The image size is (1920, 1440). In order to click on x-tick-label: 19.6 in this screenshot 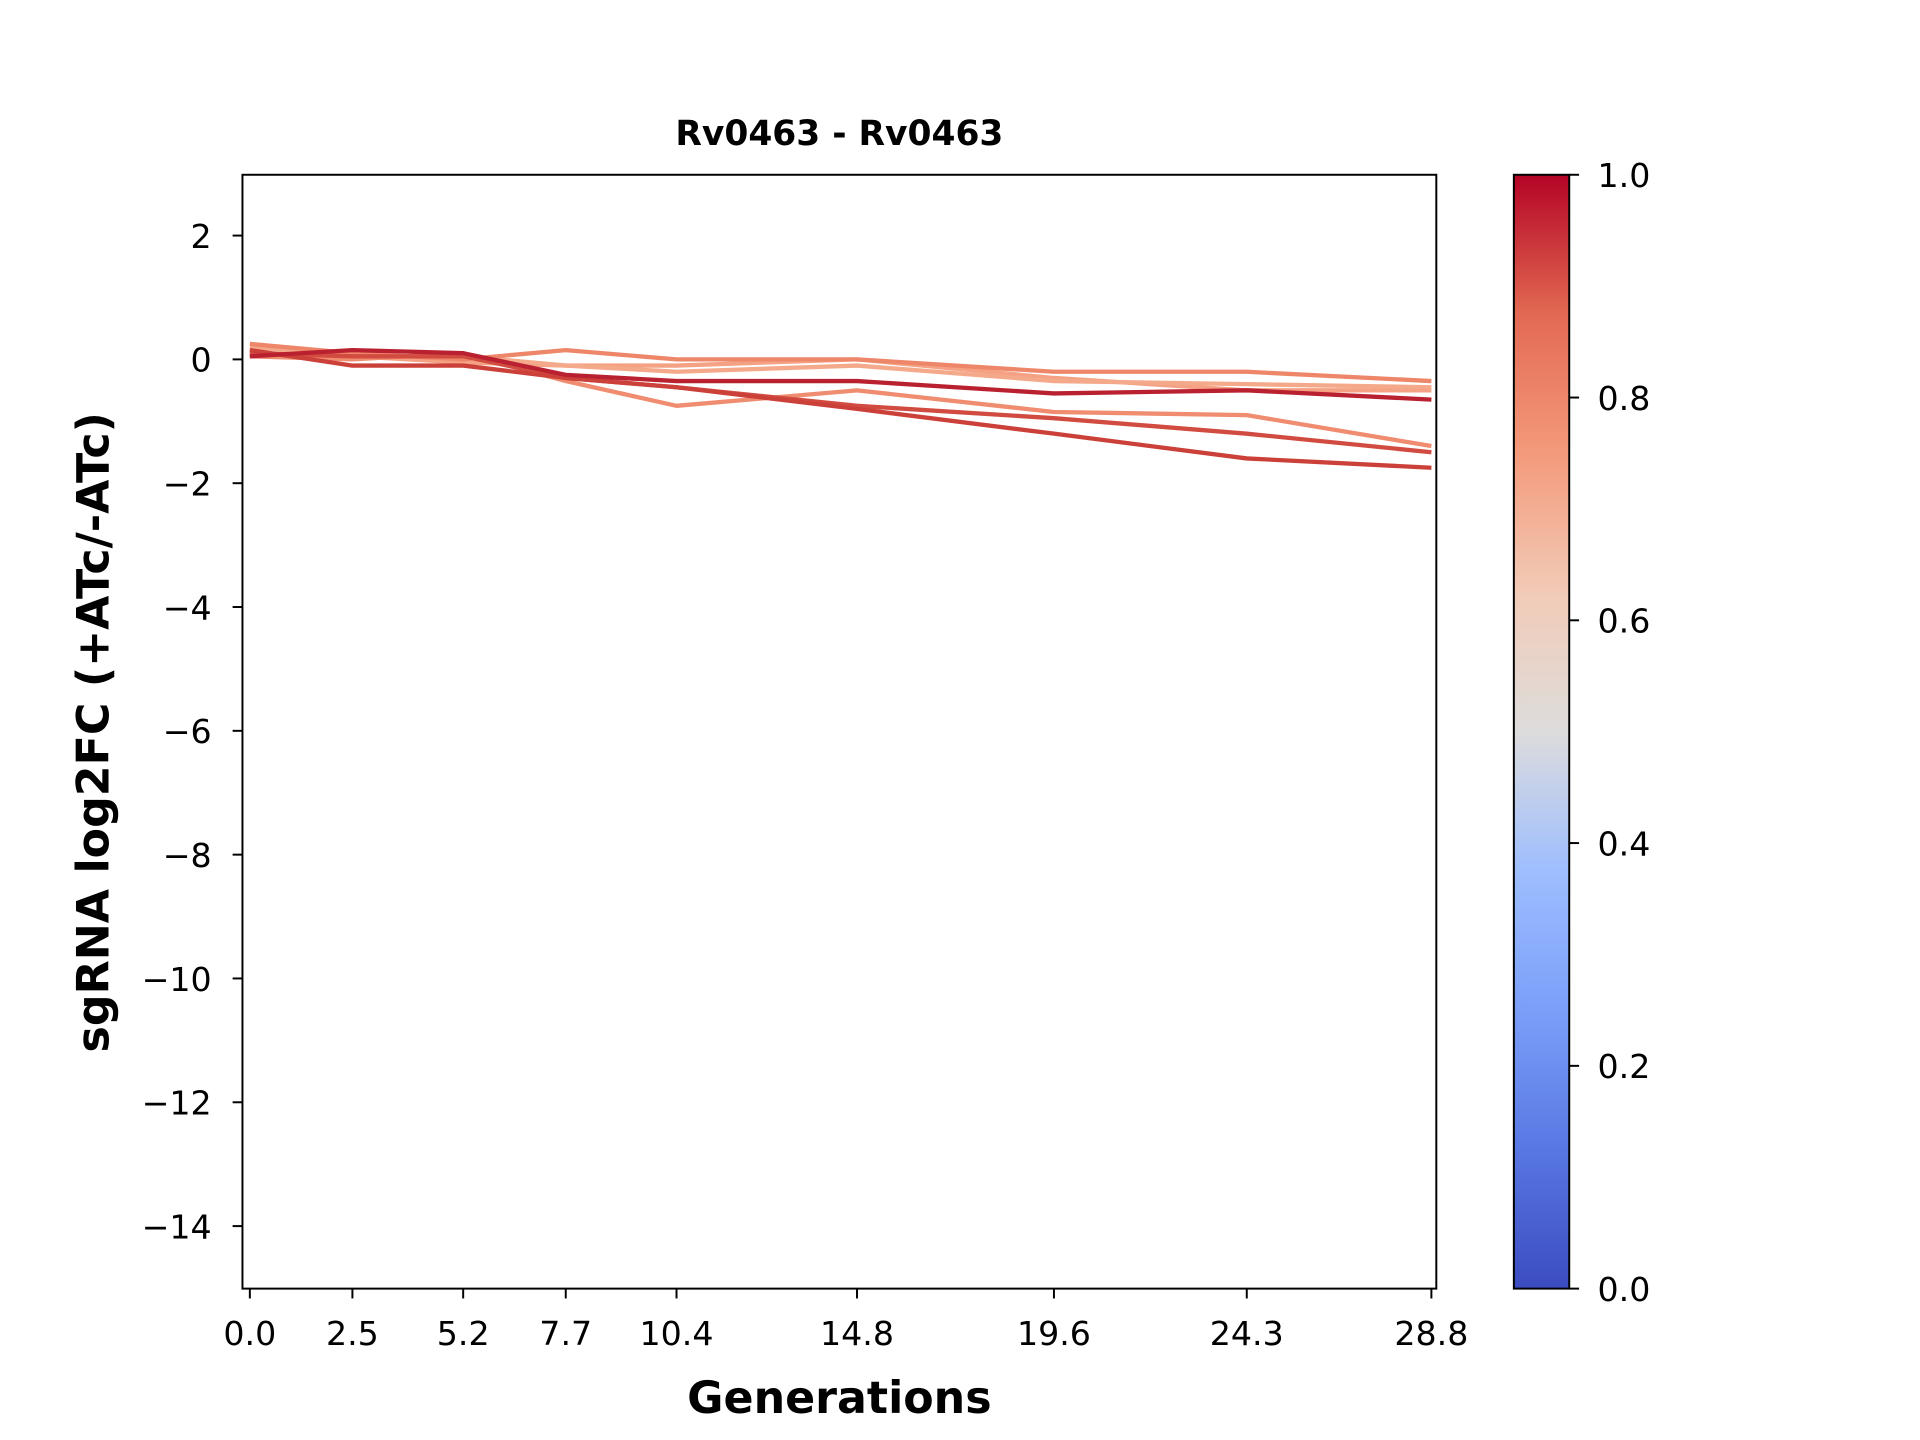, I will do `click(1054, 1333)`.